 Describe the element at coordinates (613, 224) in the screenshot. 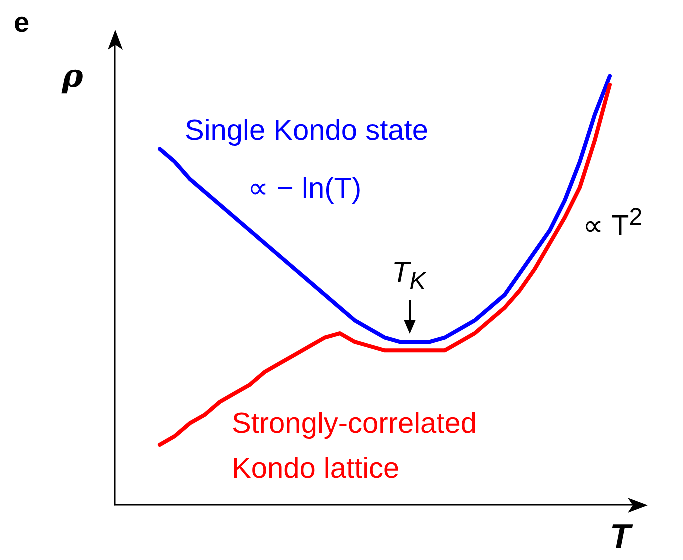

I see `annotation: ∝ T$^{2}$` at that location.